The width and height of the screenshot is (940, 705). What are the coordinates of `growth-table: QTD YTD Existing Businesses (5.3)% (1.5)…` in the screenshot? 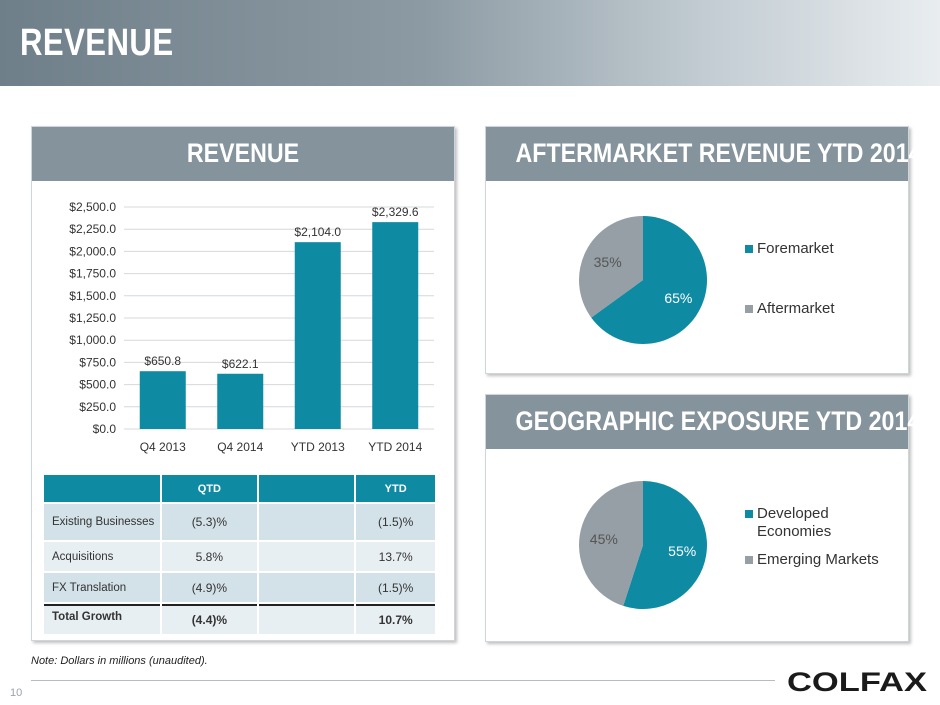 It's located at (239, 554).